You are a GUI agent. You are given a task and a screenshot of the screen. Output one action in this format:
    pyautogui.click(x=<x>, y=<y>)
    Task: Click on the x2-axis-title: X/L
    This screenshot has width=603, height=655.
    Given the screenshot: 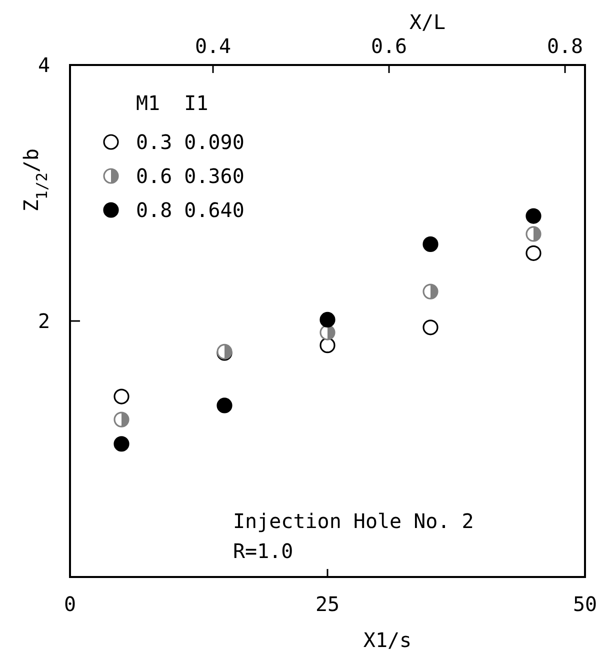 What is the action you would take?
    pyautogui.click(x=427, y=22)
    